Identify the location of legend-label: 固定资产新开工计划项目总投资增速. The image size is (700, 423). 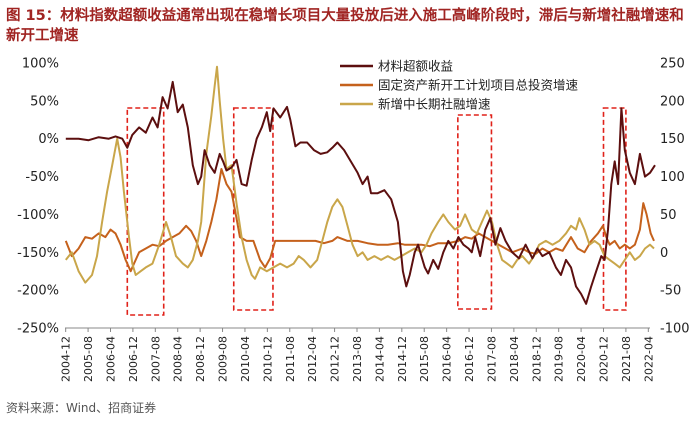
(478, 85).